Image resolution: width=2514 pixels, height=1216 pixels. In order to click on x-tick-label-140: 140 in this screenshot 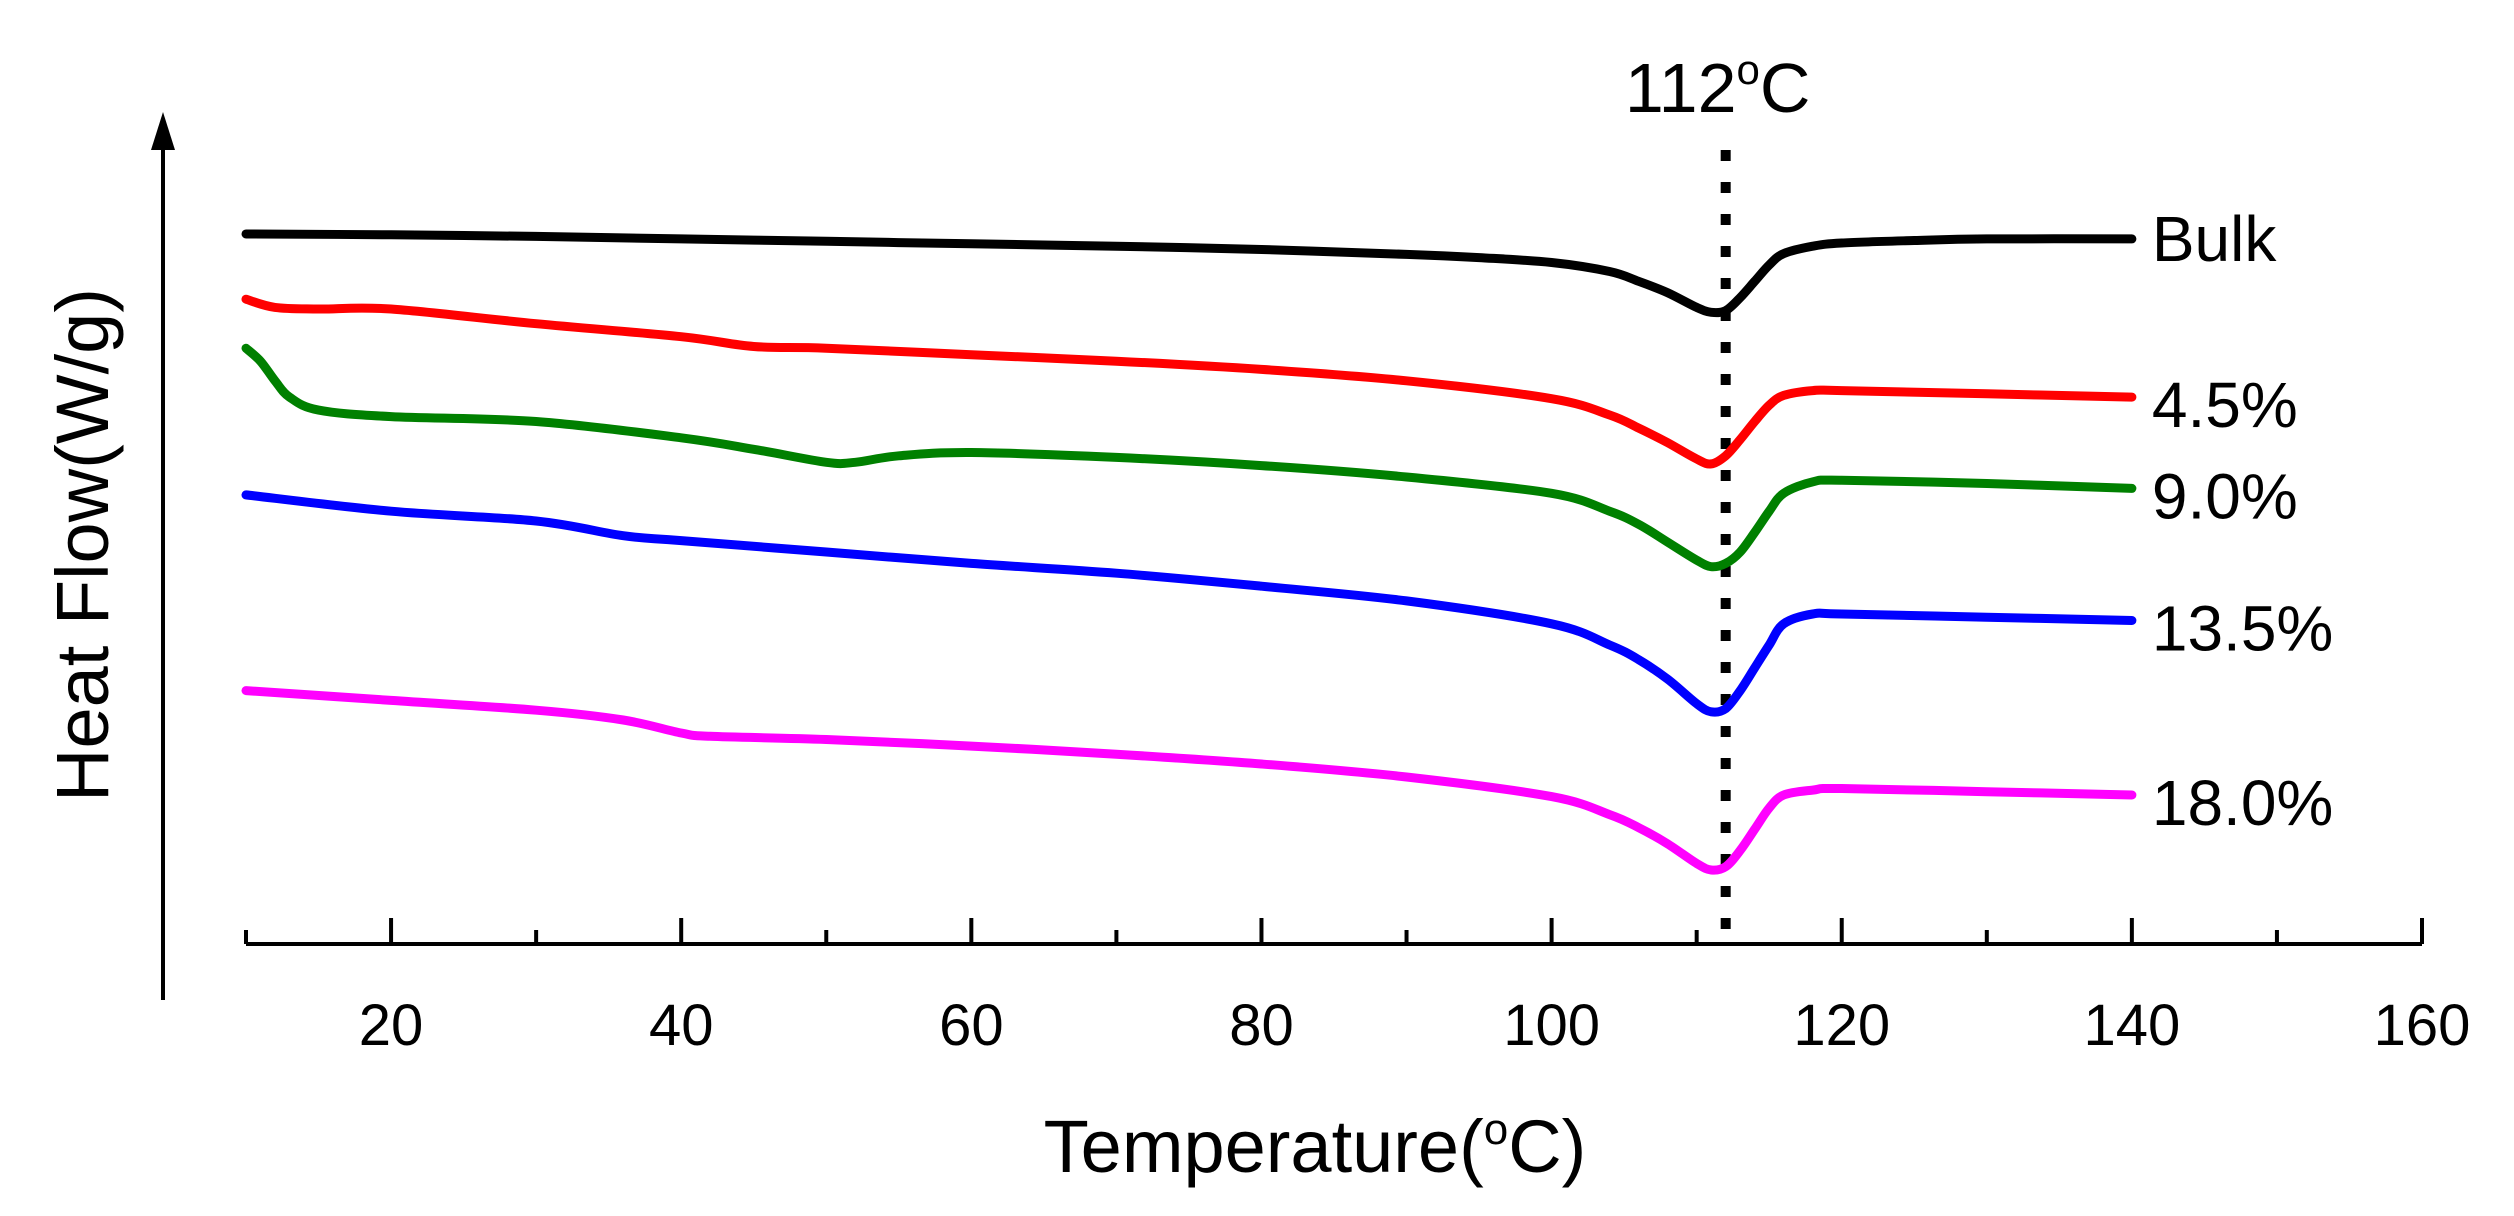, I will do `click(2131, 1025)`.